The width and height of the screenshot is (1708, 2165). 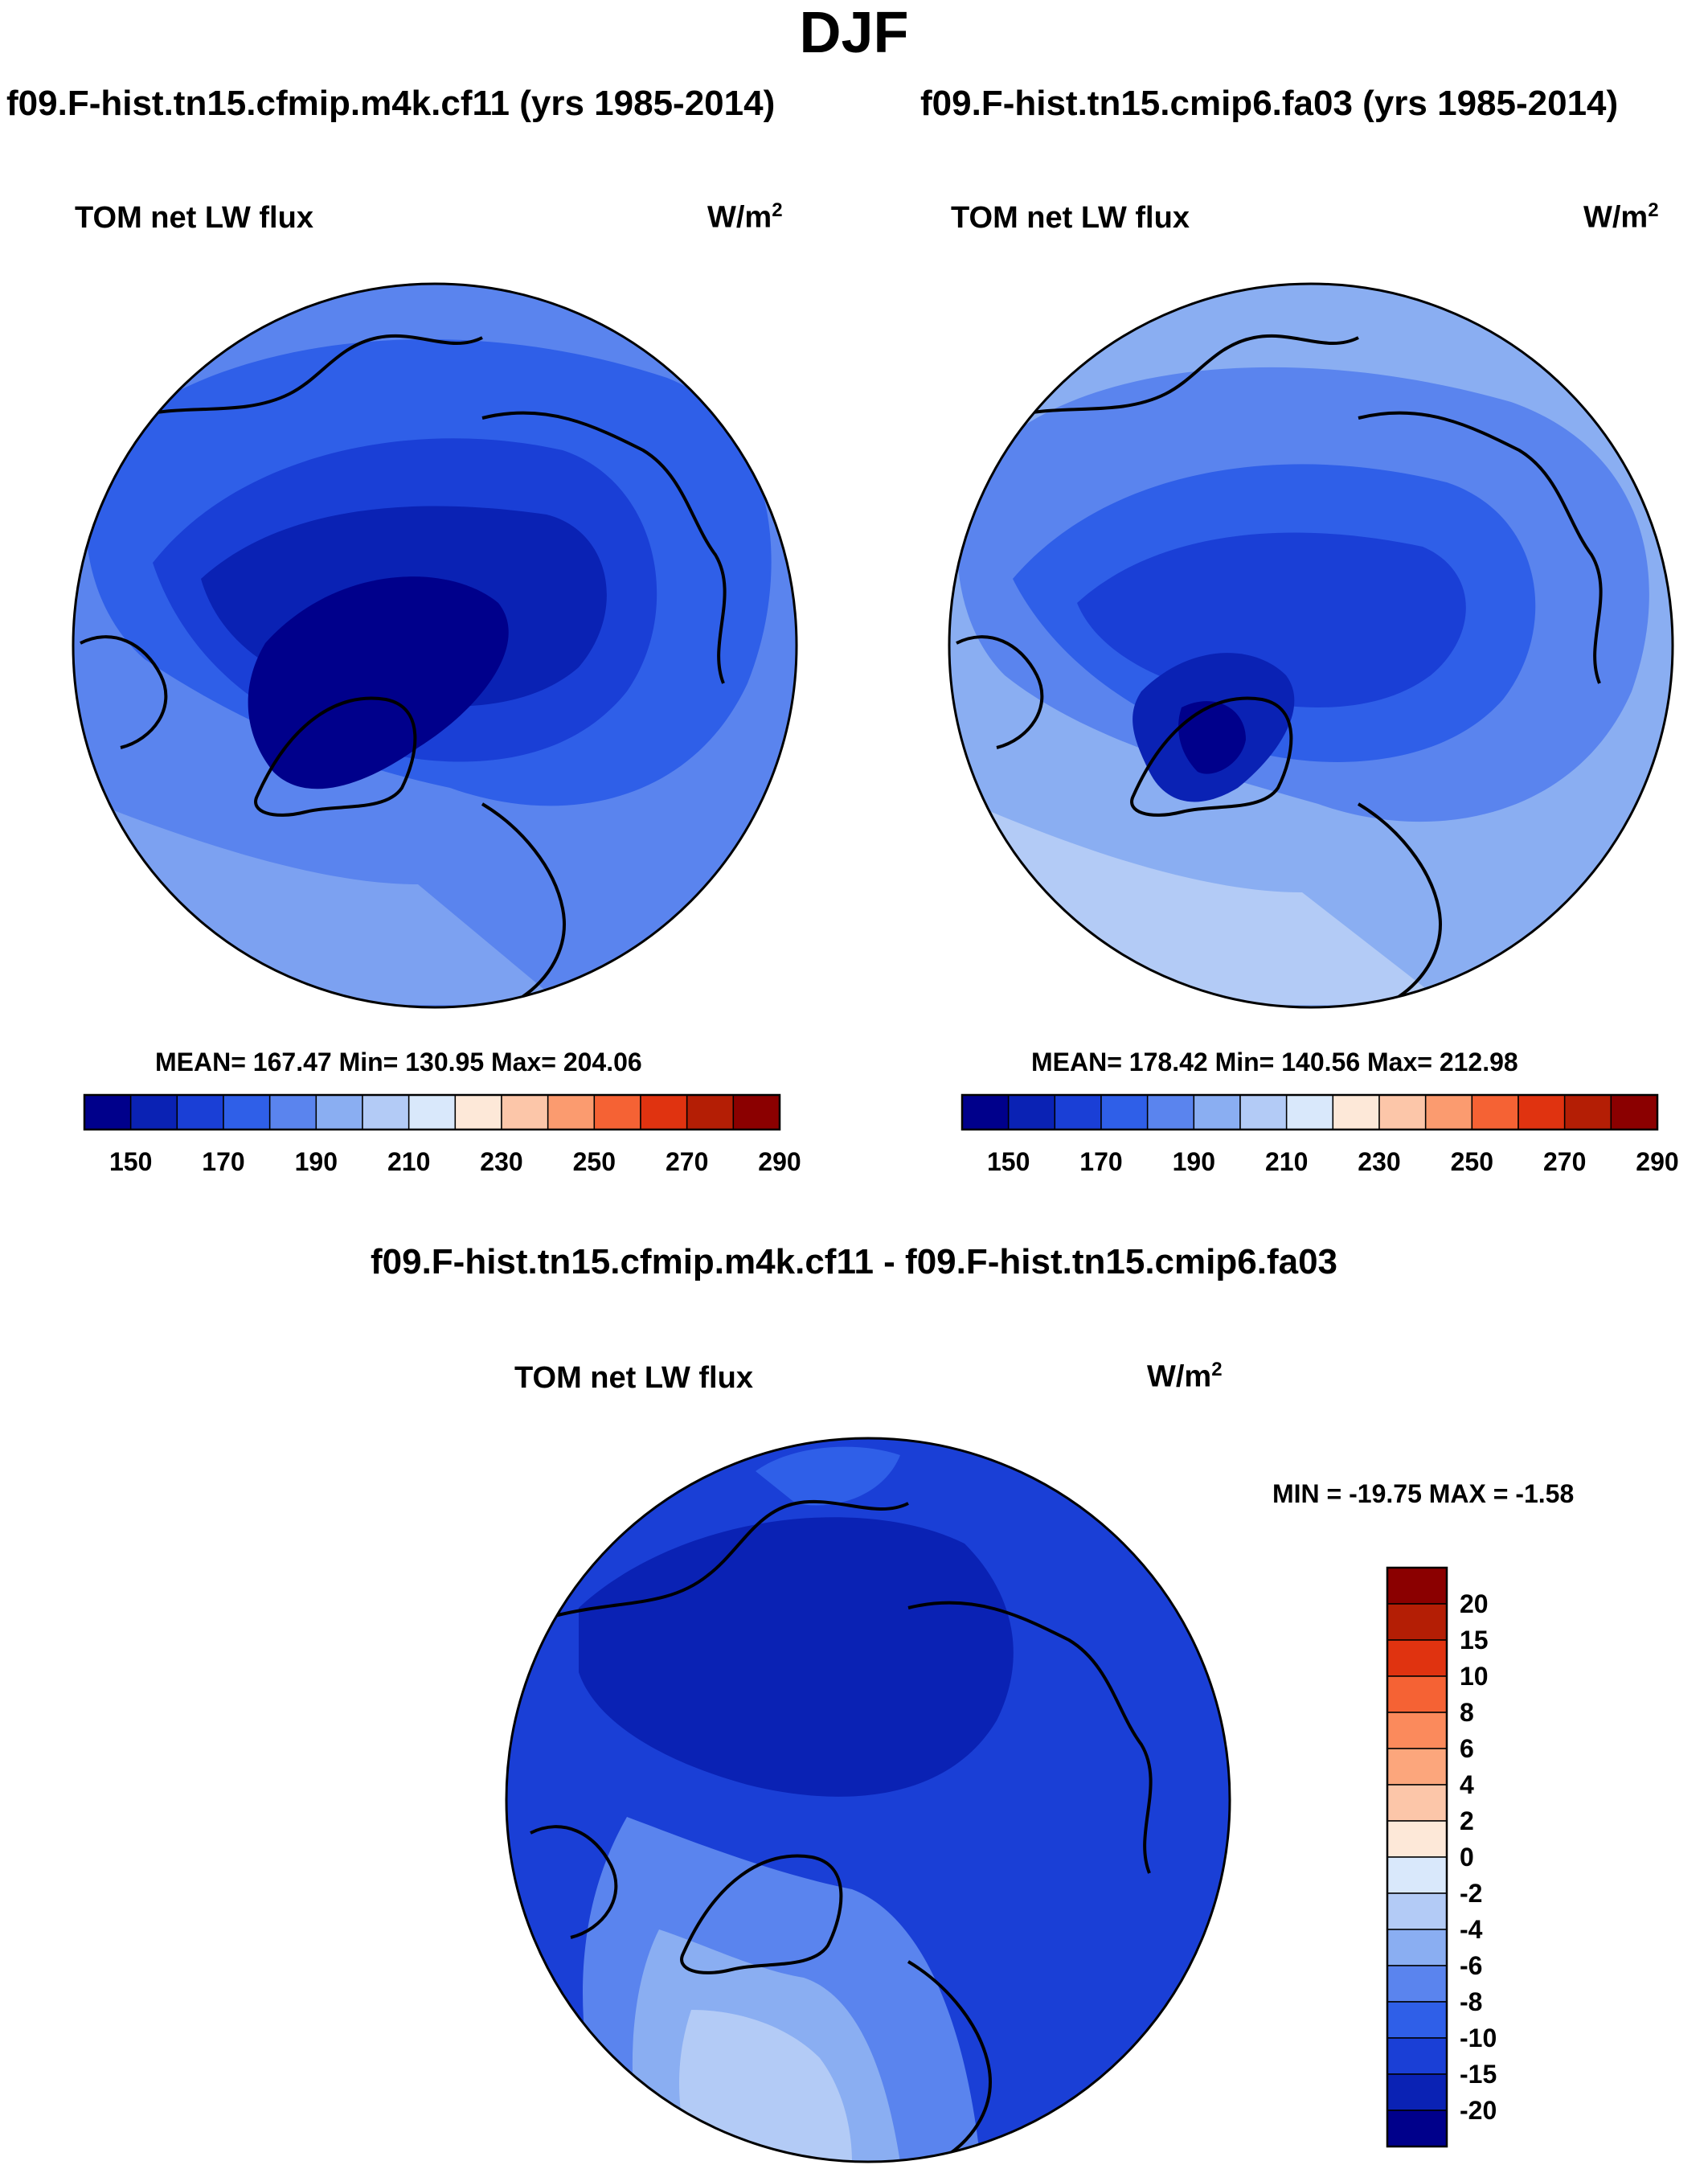 I want to click on diff-units: W/m2, so click(x=1185, y=1376).